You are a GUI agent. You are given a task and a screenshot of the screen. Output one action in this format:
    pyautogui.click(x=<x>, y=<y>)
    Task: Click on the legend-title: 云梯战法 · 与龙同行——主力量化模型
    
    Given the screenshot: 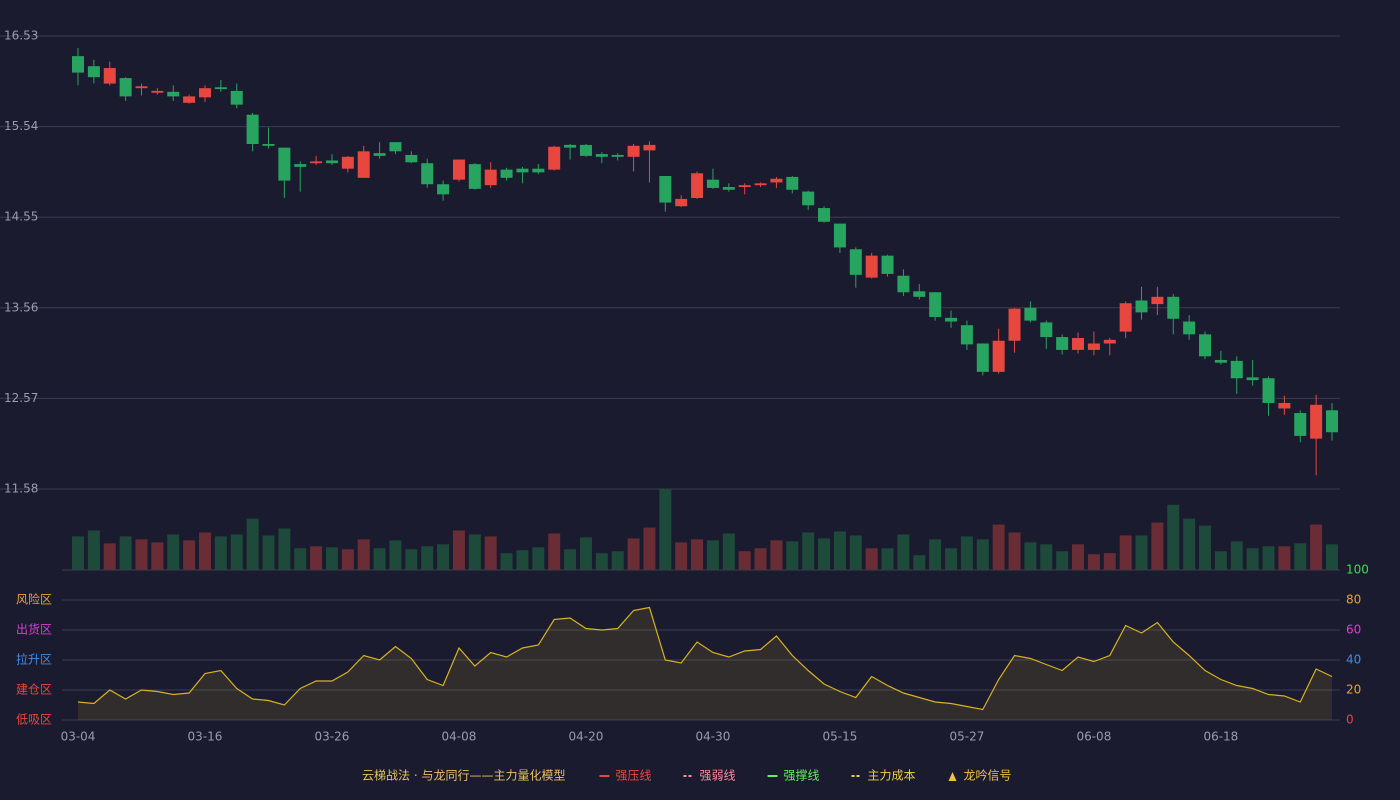 What is the action you would take?
    pyautogui.click(x=463, y=776)
    